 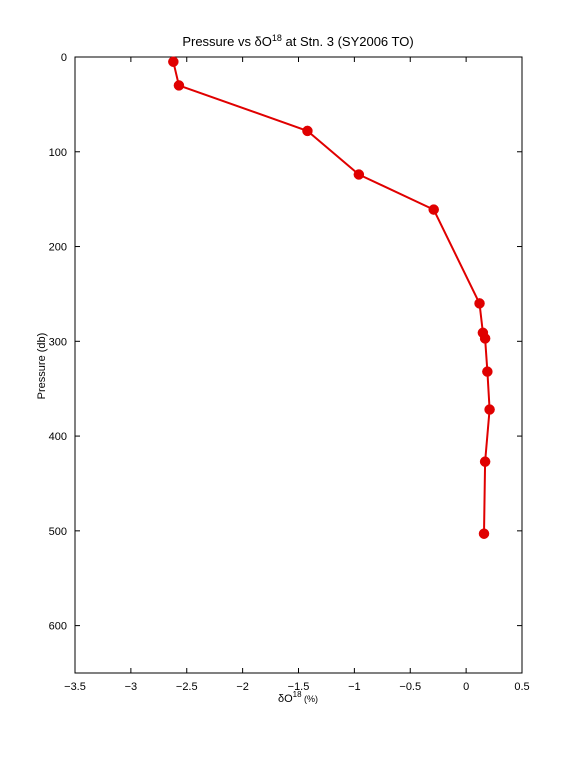 I want to click on x-axis-label-superscript: 18, so click(x=297, y=694).